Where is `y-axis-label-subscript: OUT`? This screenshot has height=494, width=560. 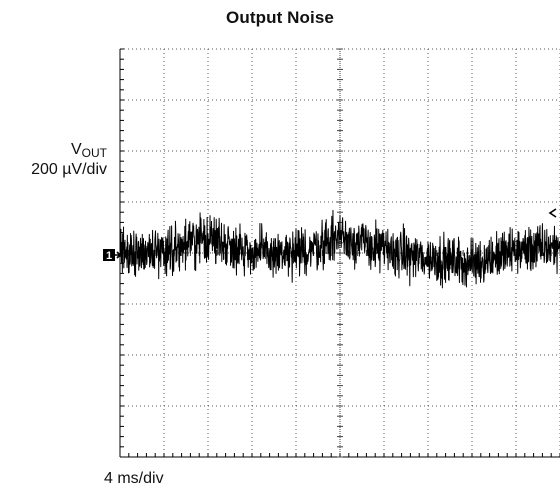 y-axis-label-subscript: OUT is located at coordinates (94, 153).